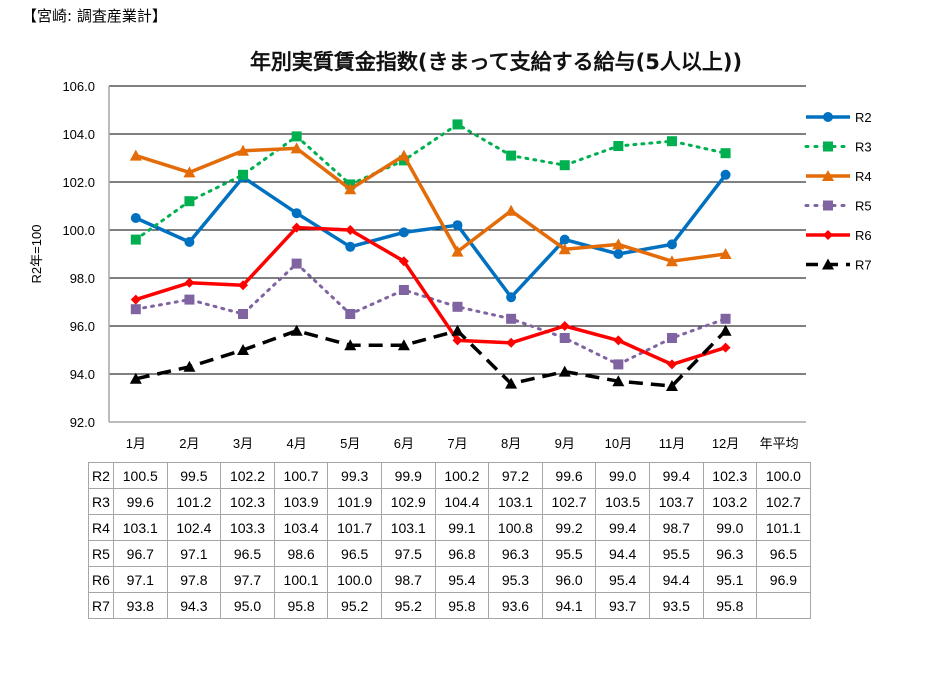 This screenshot has width=932, height=692. Describe the element at coordinates (36, 254) in the screenshot. I see `y-axis-label: R2年=100` at that location.